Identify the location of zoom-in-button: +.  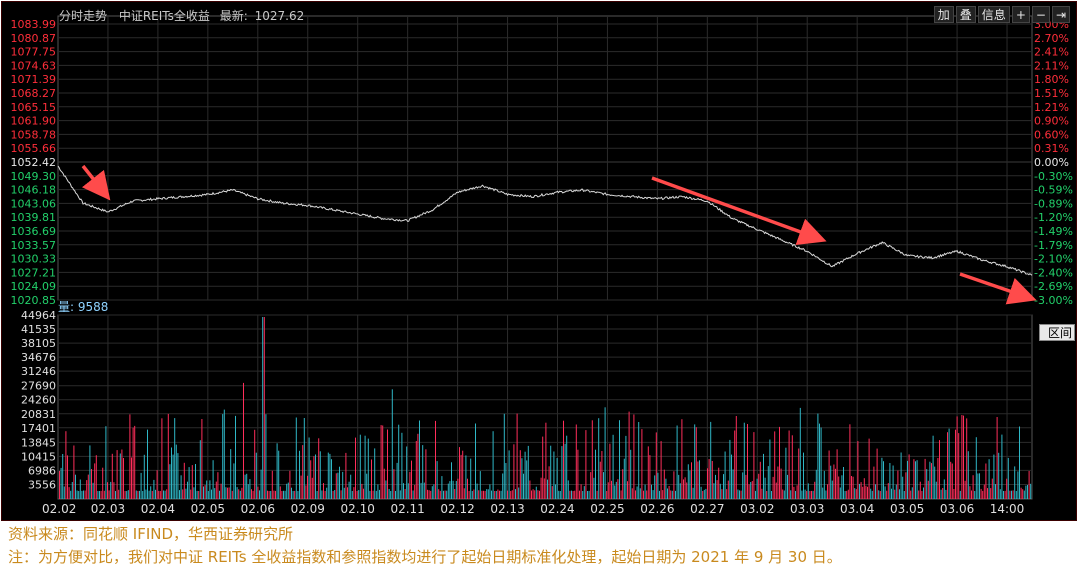
(1020, 14).